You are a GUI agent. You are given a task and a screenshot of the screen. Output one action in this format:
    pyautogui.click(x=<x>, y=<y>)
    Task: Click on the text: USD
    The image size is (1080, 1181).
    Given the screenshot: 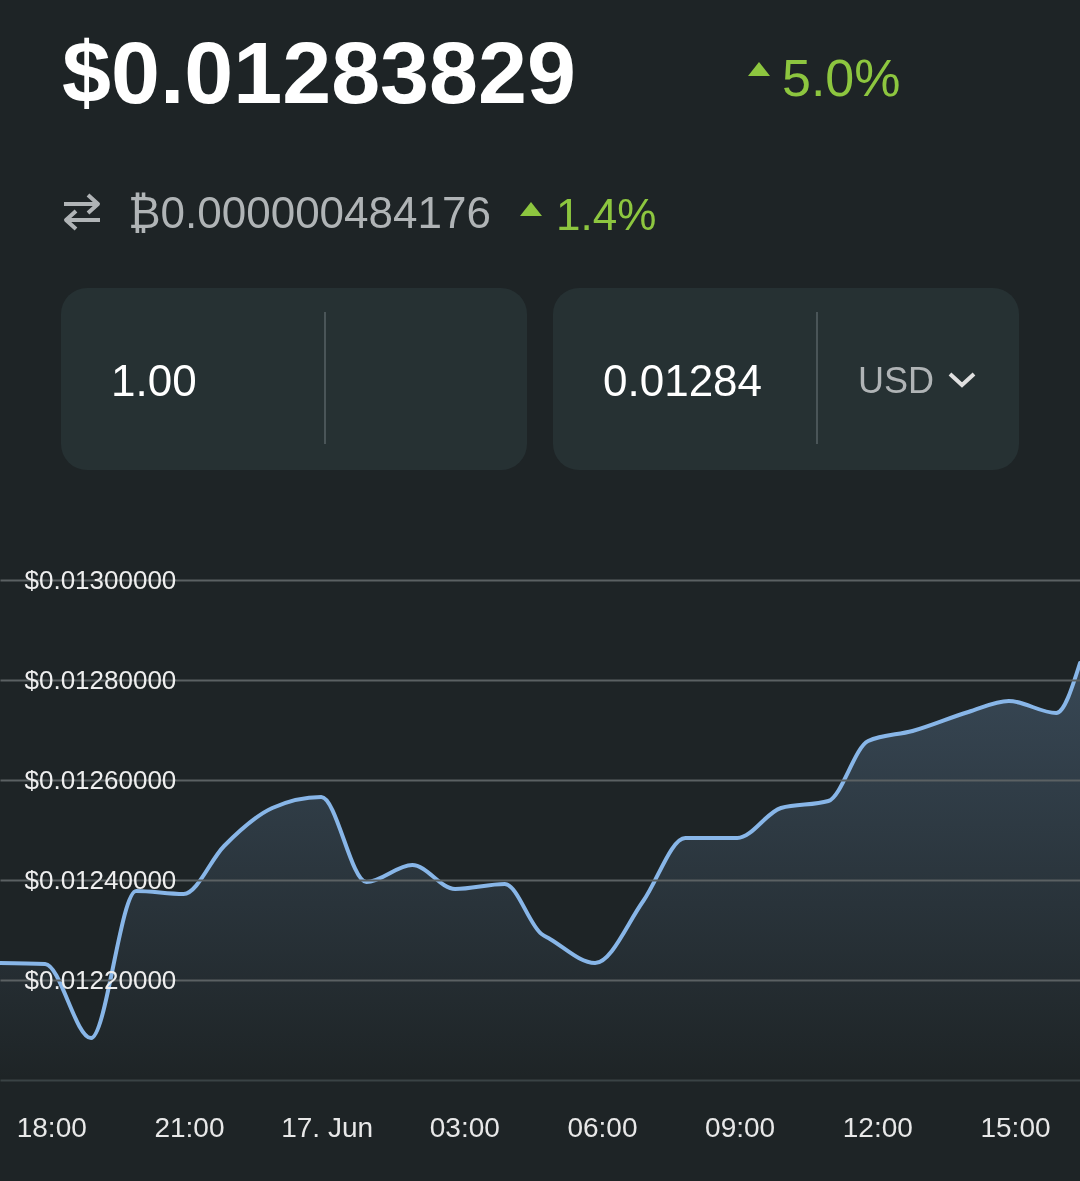 What is the action you would take?
    pyautogui.click(x=896, y=381)
    